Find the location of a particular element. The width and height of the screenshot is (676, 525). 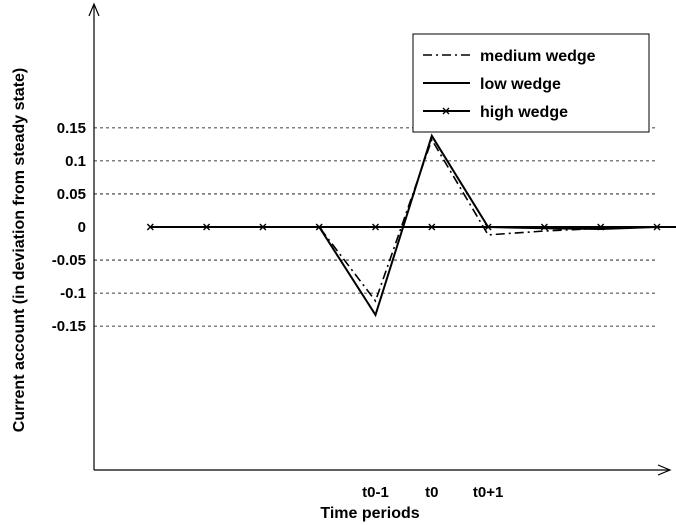

y-tick-label: 0.15 is located at coordinates (71, 128).